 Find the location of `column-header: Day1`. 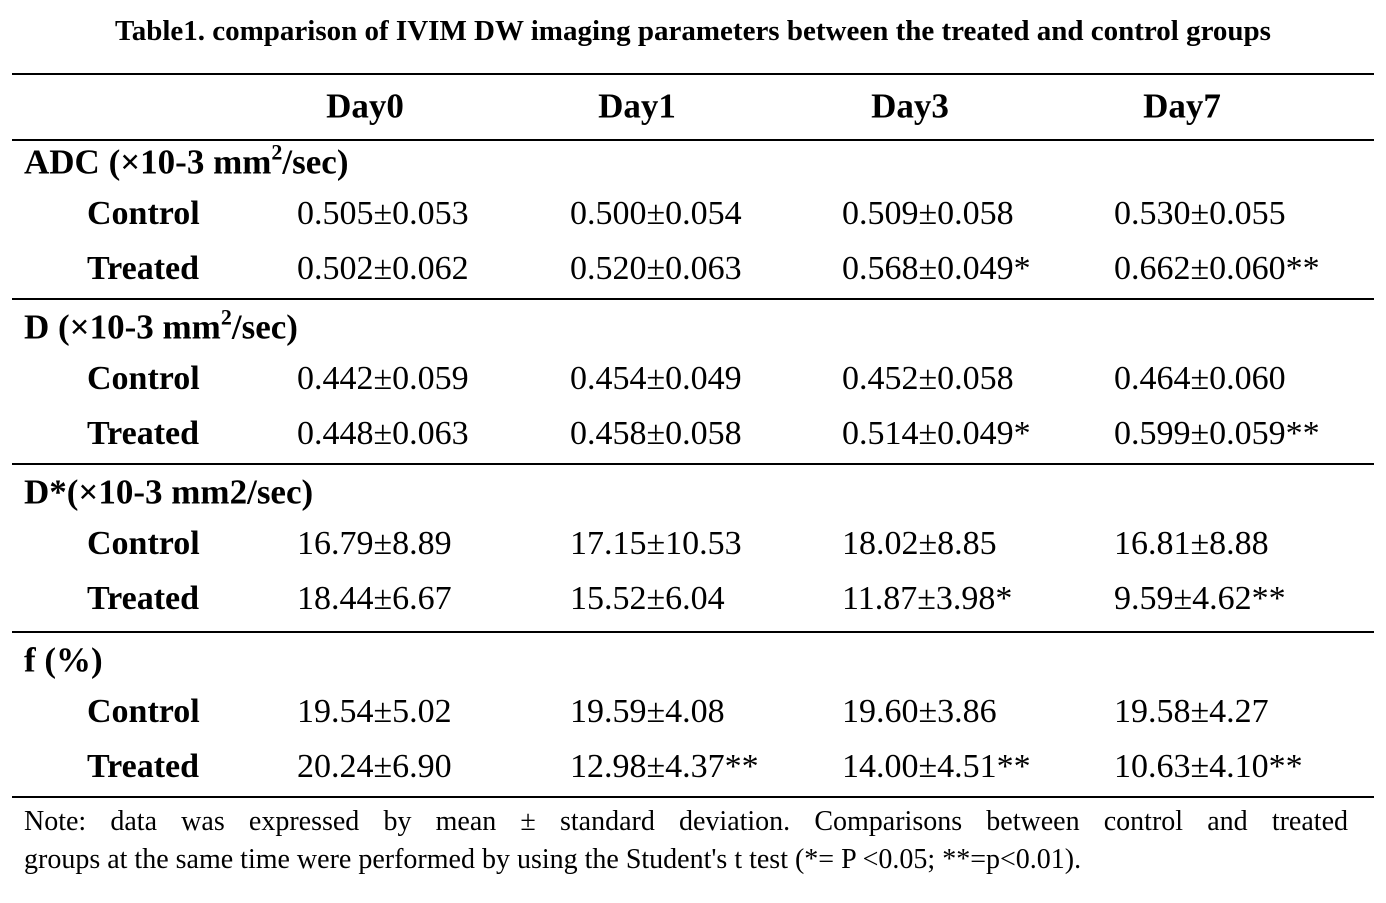

column-header: Day1 is located at coordinates (637, 106).